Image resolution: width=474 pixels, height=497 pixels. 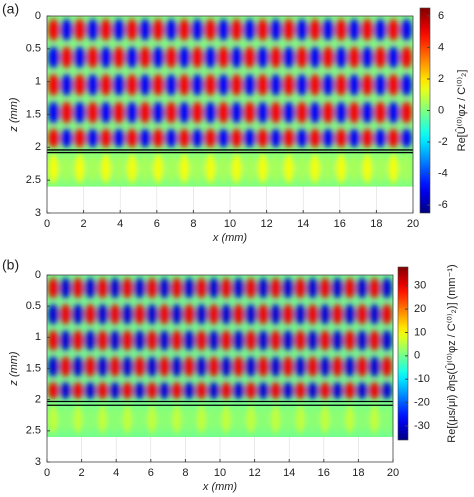 I want to click on y-tick-label: 3, so click(x=38, y=213).